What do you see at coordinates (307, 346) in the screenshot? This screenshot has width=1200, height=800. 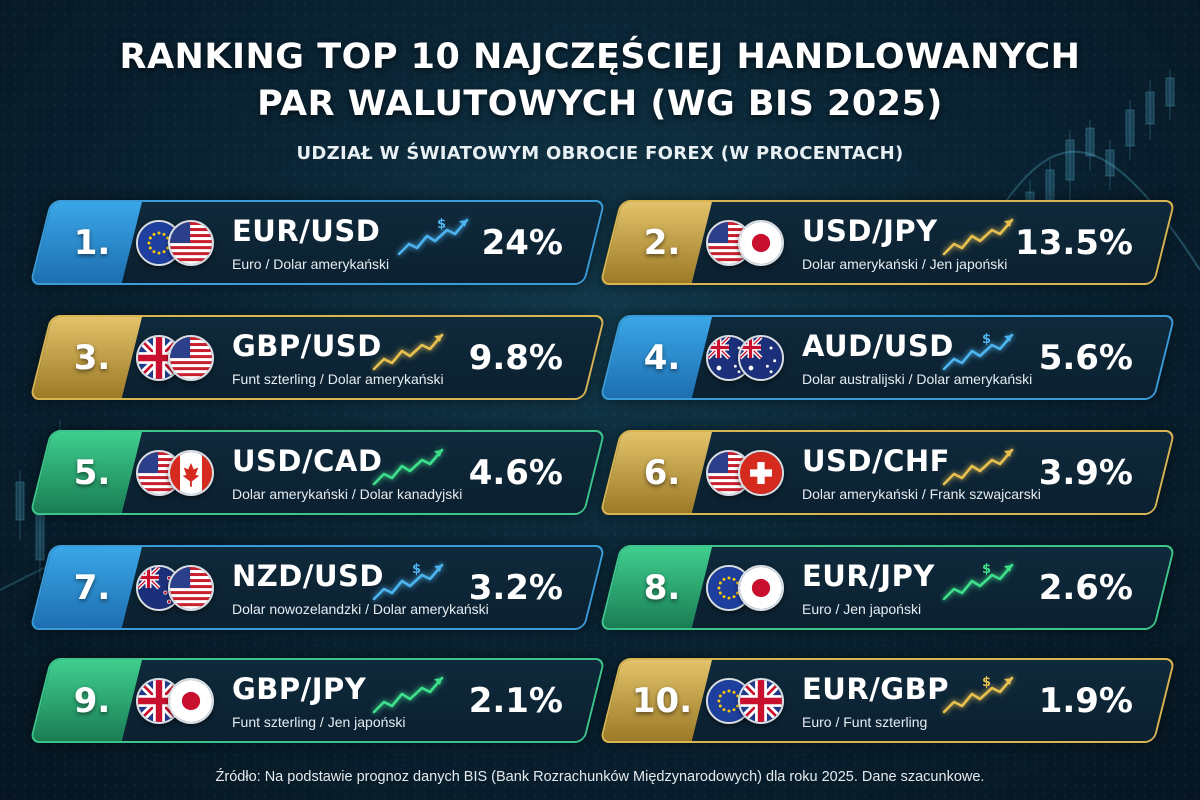 I see `currency-pair: GBP/USD` at bounding box center [307, 346].